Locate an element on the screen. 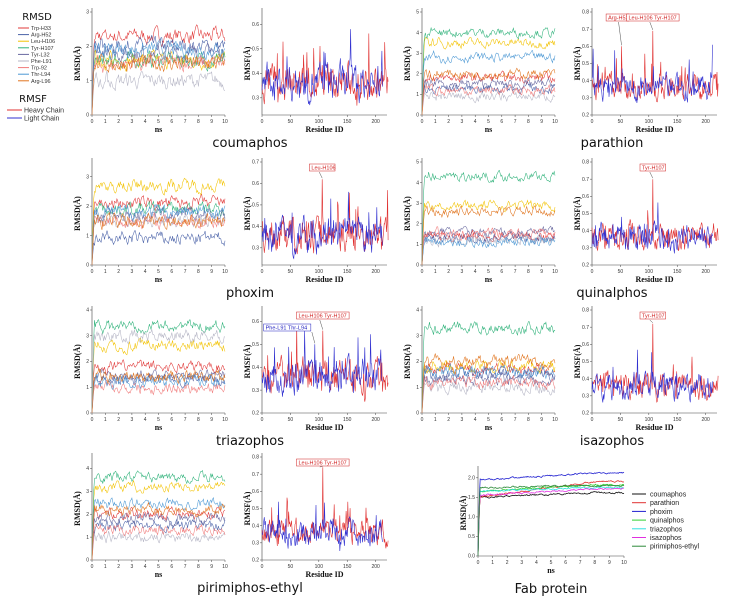 The height and width of the screenshot is (604, 744). y-tick-label: 5 is located at coordinates (417, 13).